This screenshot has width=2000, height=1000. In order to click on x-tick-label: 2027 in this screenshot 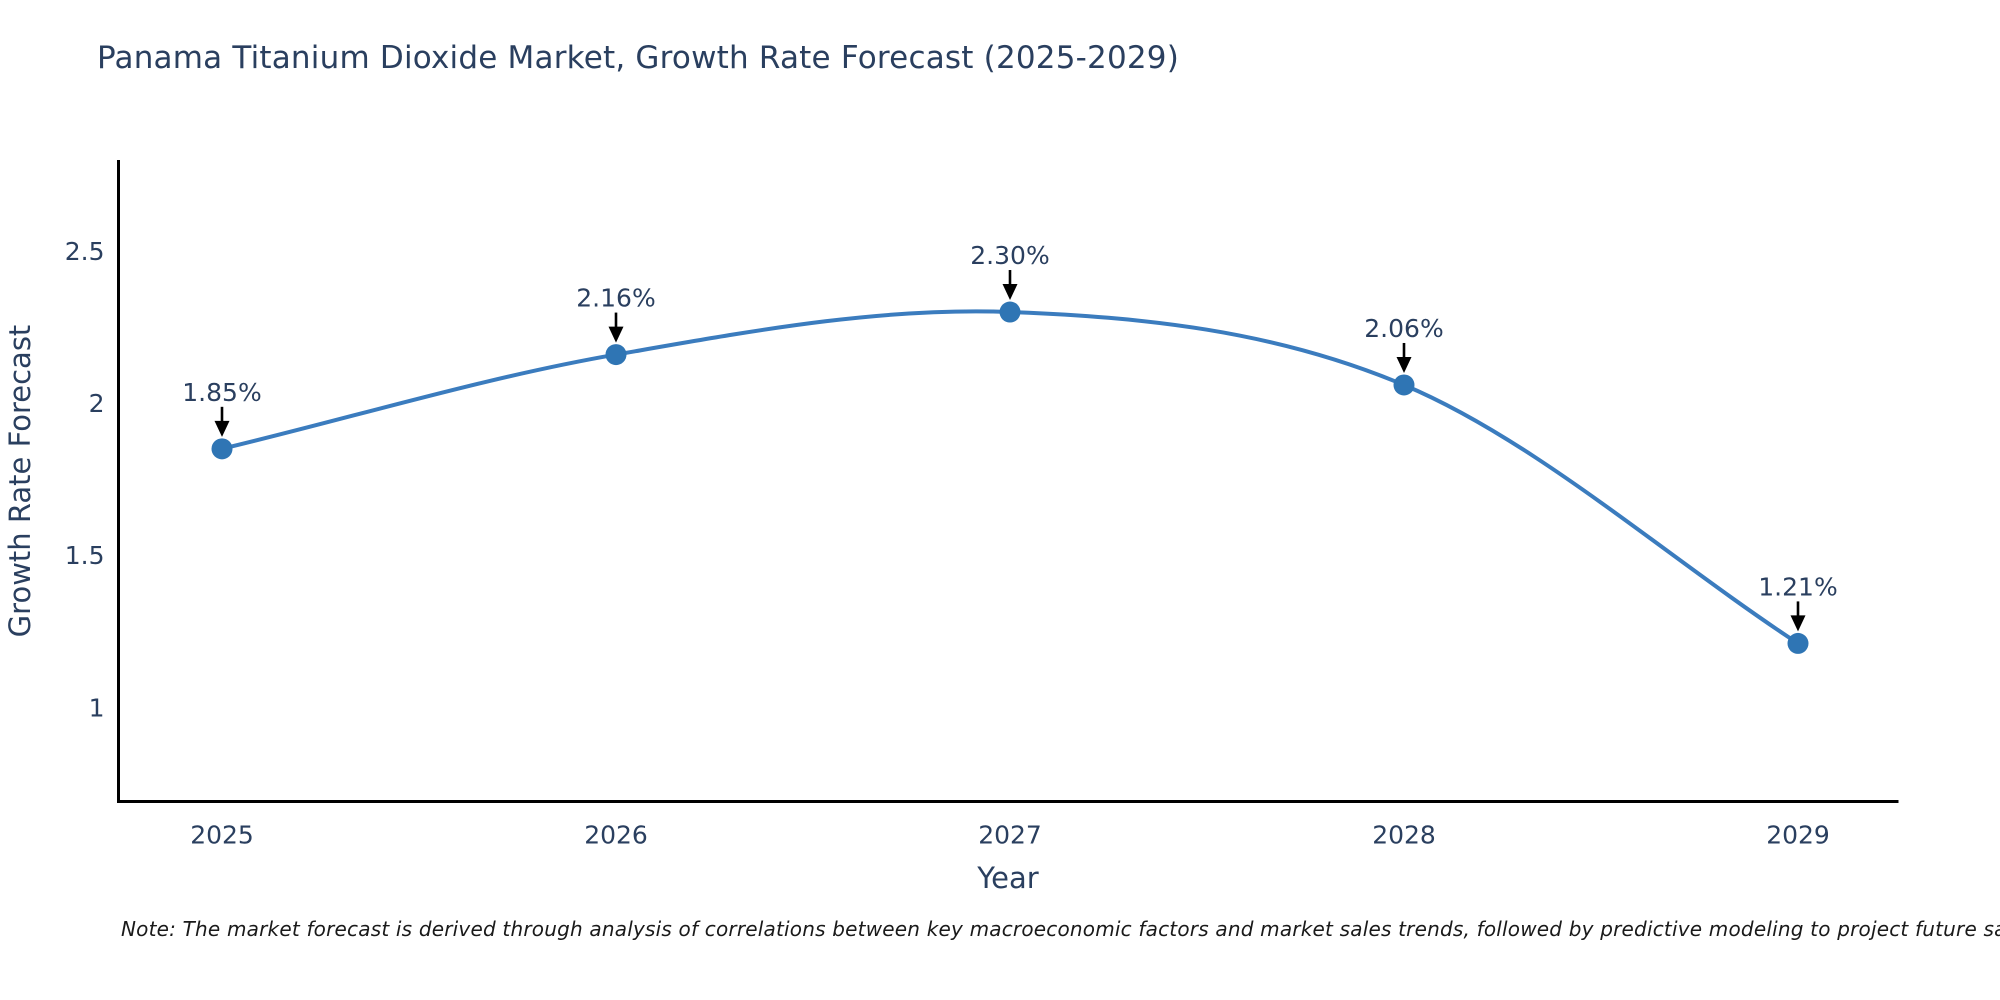, I will do `click(1010, 835)`.